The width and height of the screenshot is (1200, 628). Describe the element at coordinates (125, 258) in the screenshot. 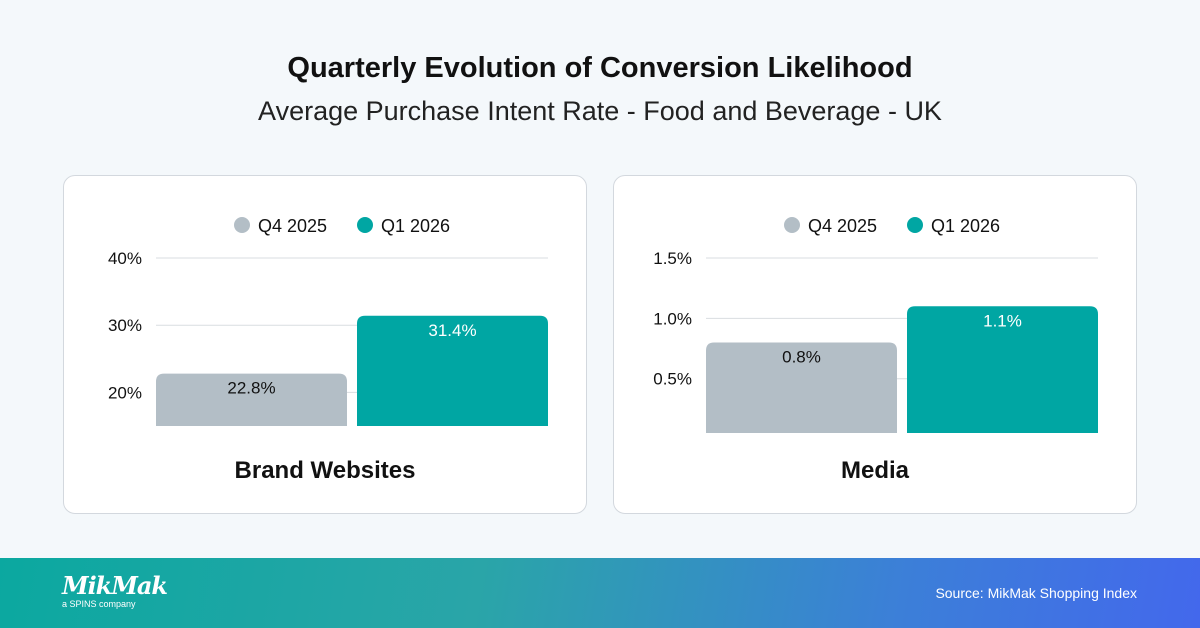

I see `y-tick-label: 40%` at that location.